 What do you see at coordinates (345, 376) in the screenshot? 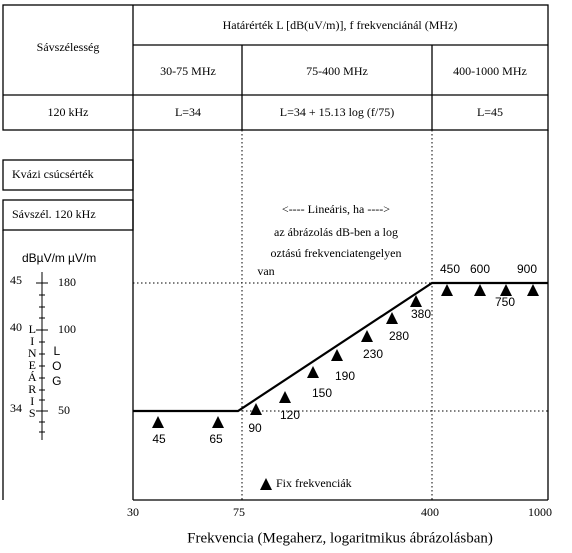
I see `marker-label: 190` at bounding box center [345, 376].